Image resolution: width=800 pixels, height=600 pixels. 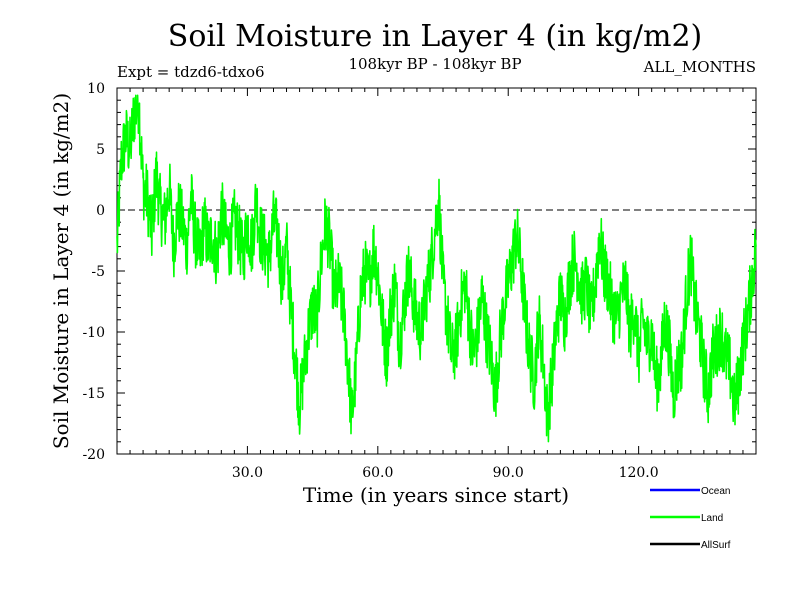 I want to click on legend-label-land: Land, so click(x=712, y=518).